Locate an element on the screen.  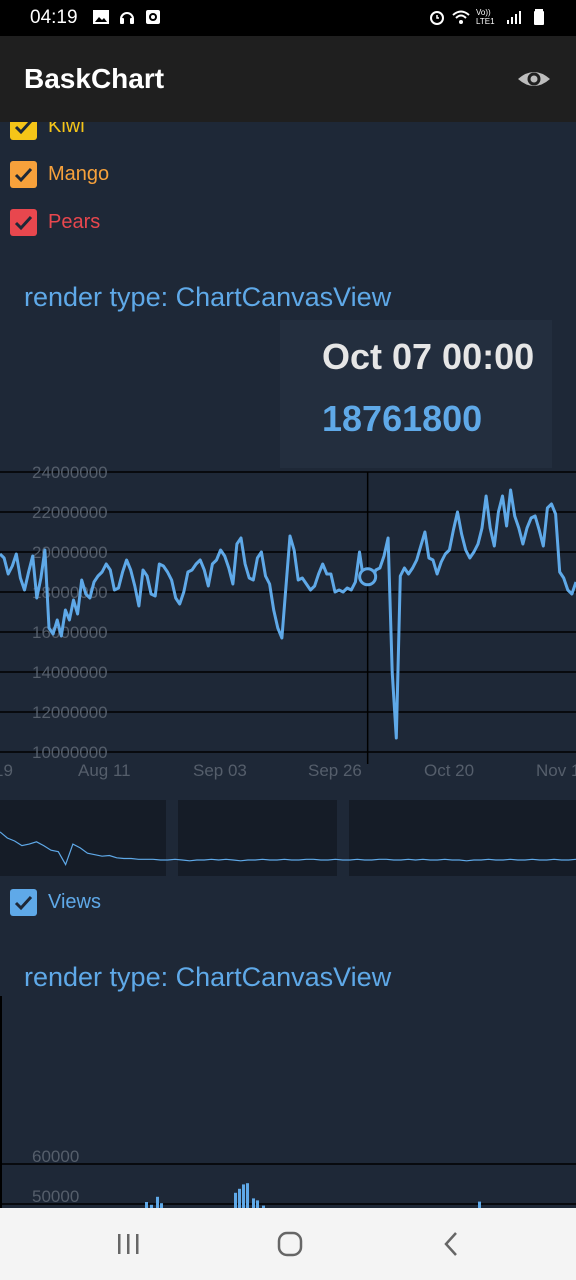
y-tick-label: 22000000 is located at coordinates (70, 512).